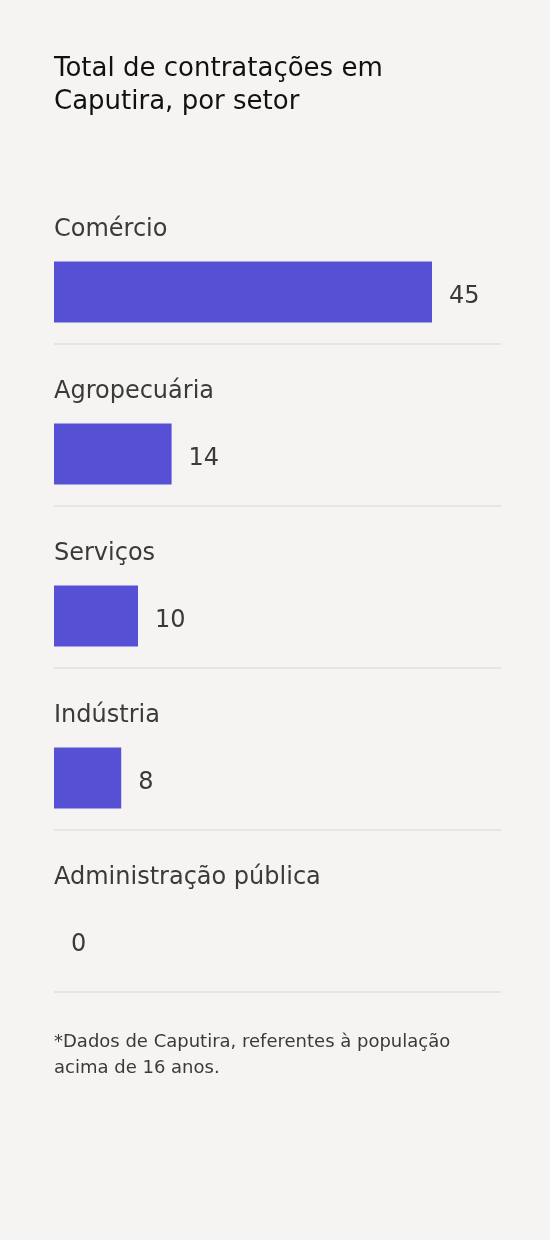 The image size is (550, 1240). What do you see at coordinates (111, 228) in the screenshot?
I see `y-tick-label: Comércio` at bounding box center [111, 228].